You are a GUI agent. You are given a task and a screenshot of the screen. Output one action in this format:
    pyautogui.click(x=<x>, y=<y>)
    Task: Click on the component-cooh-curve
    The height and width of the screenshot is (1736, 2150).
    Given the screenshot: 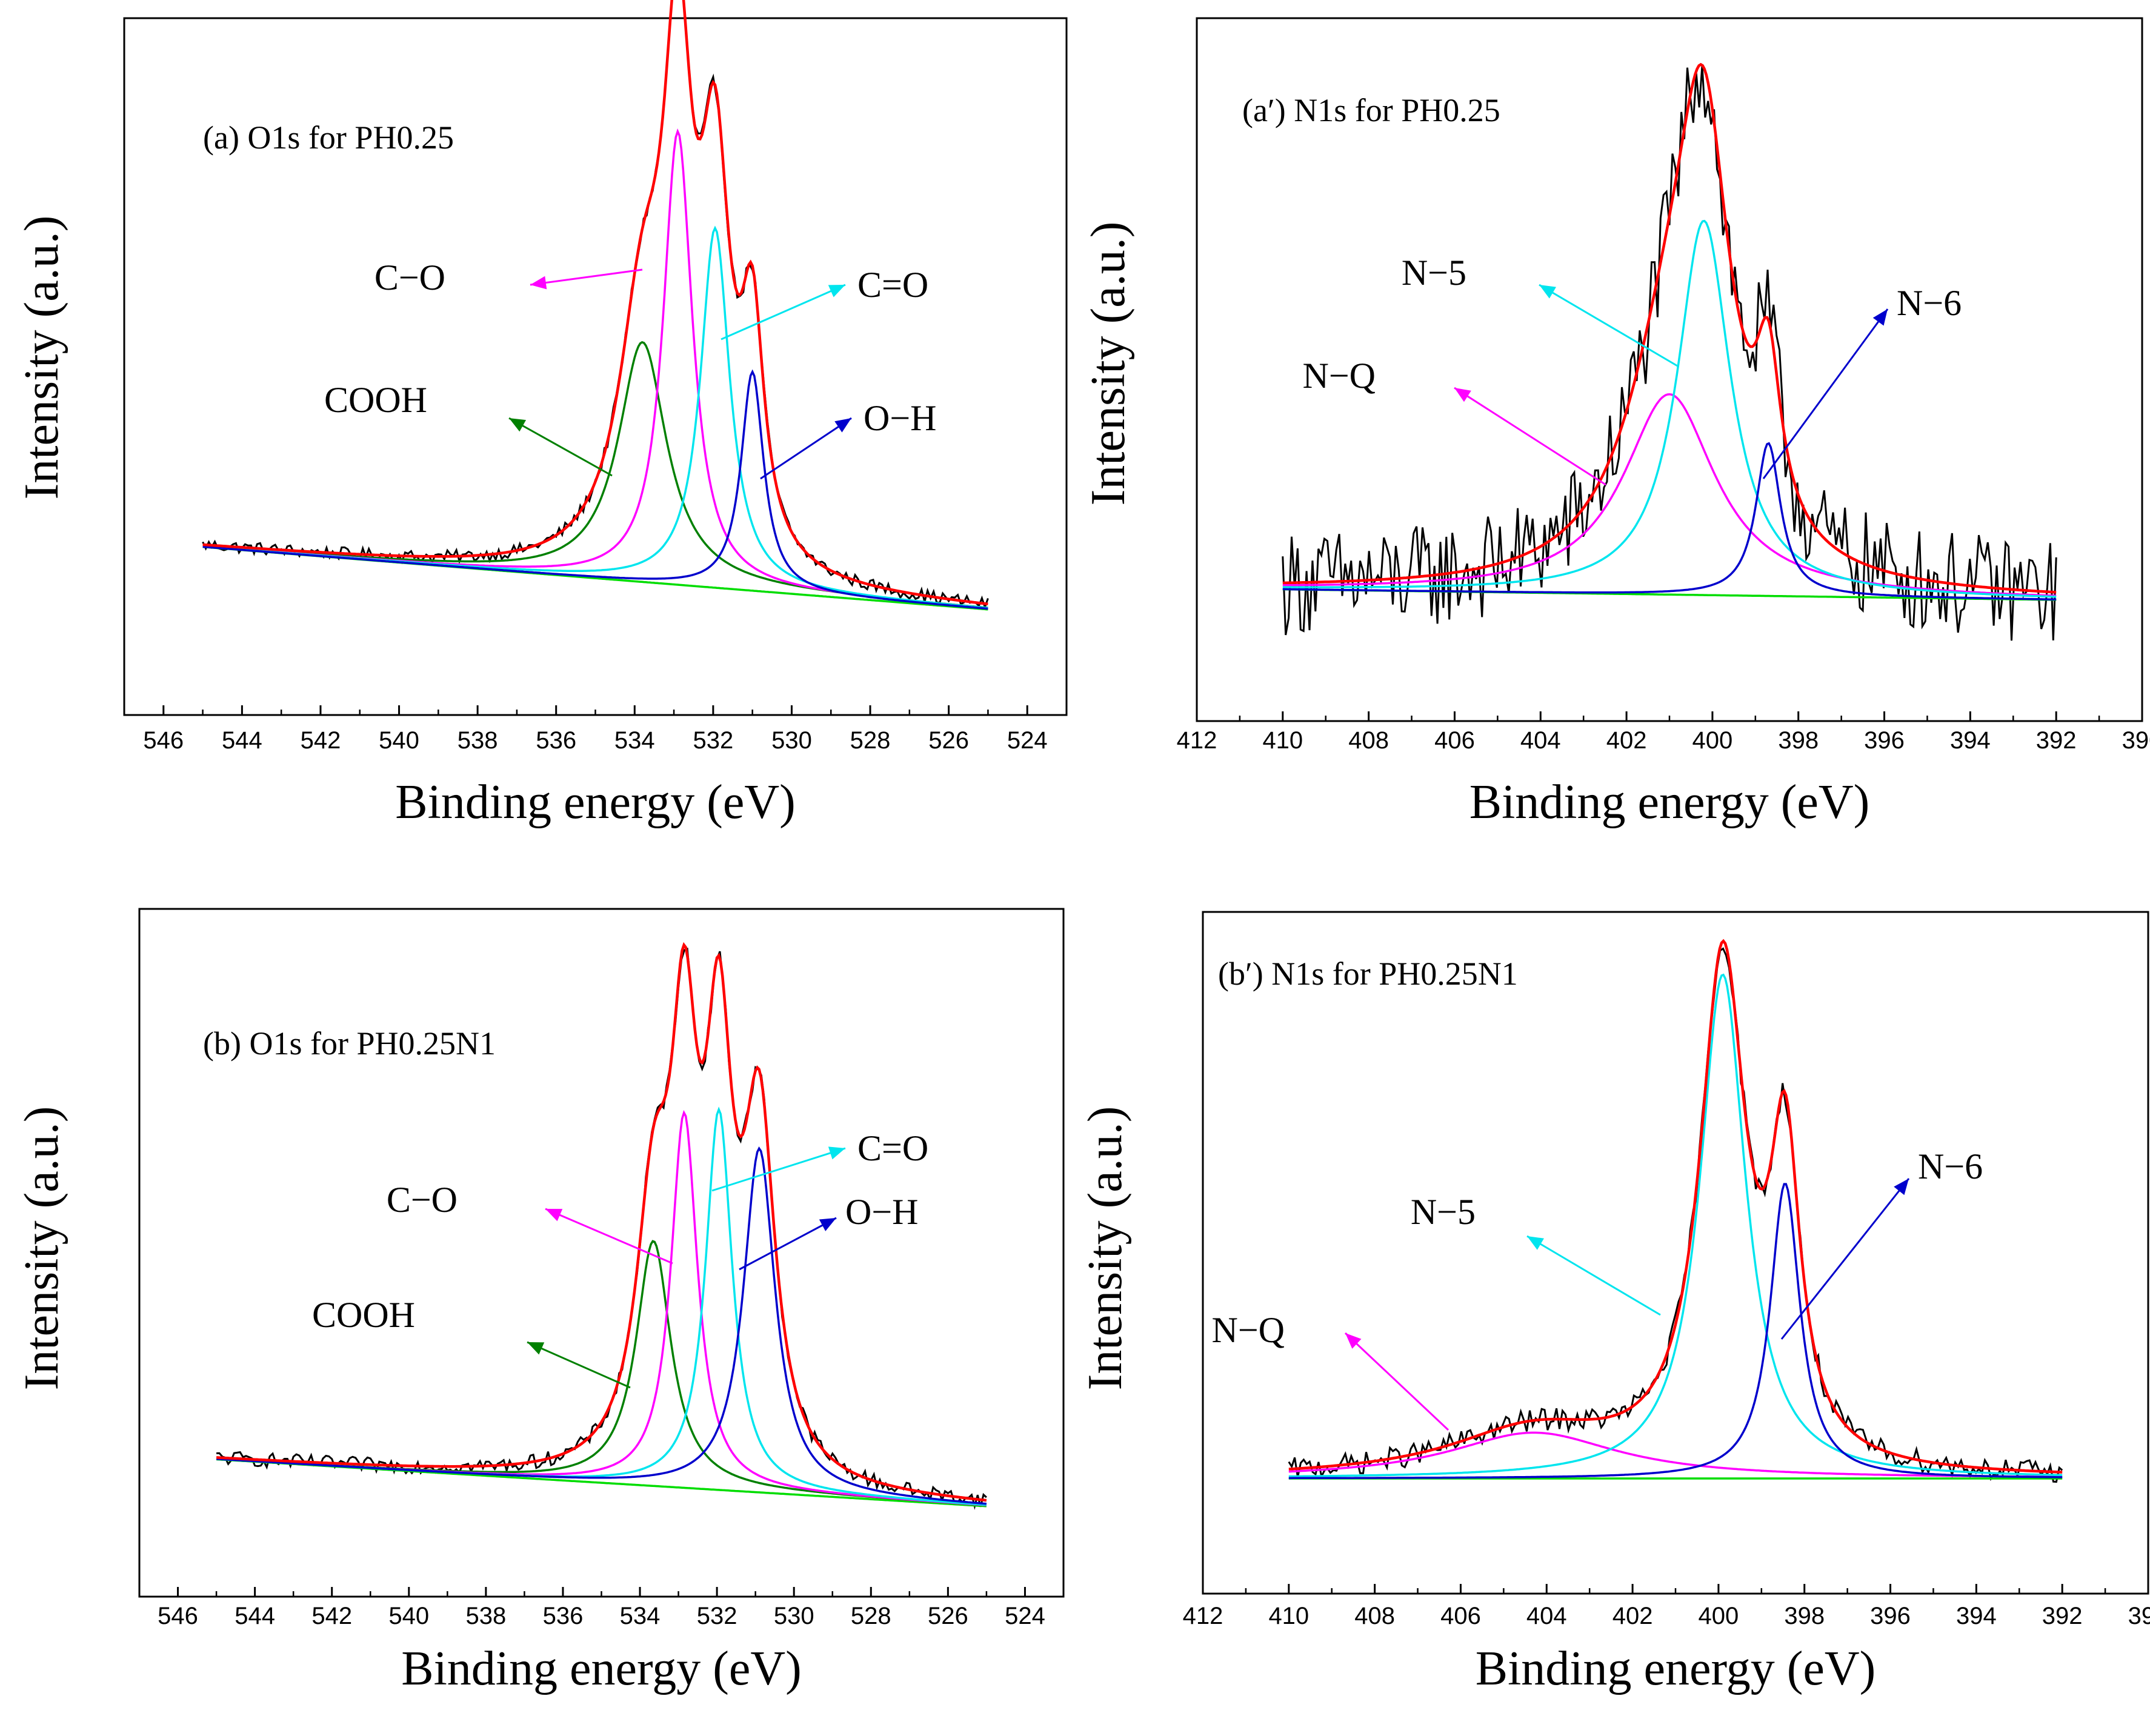 What is the action you would take?
    pyautogui.click(x=595, y=475)
    